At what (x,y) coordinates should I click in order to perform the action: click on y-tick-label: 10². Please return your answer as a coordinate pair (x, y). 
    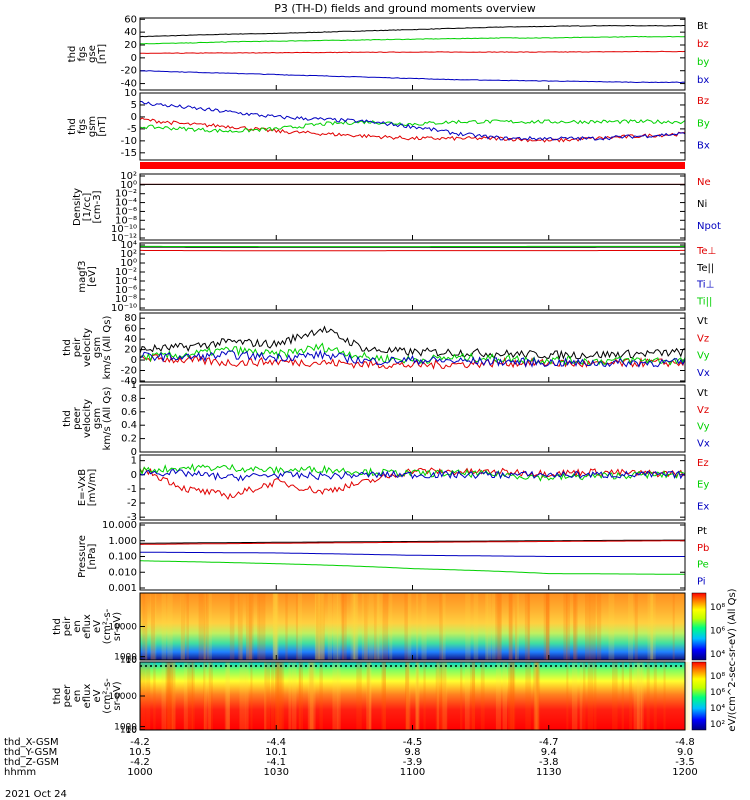
    Looking at the image, I should click on (128, 254).